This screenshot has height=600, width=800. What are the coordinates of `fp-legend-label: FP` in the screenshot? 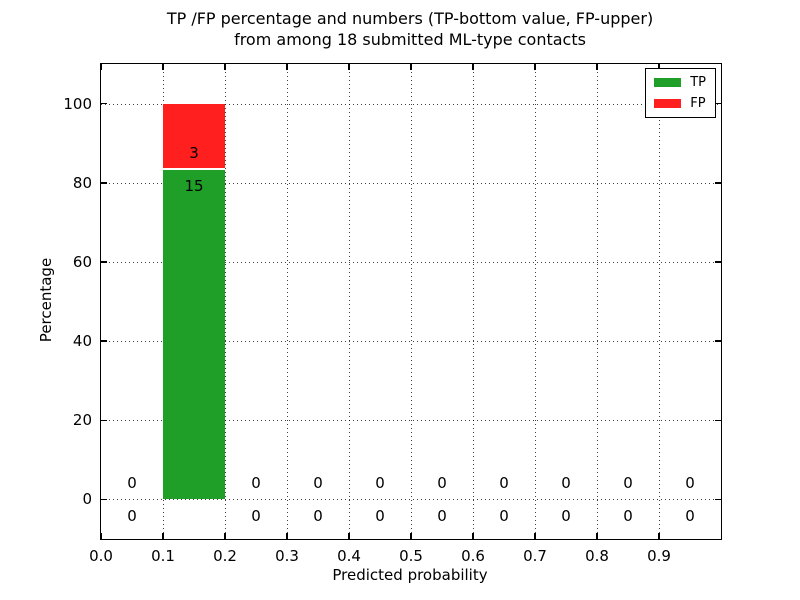 It's located at (698, 103).